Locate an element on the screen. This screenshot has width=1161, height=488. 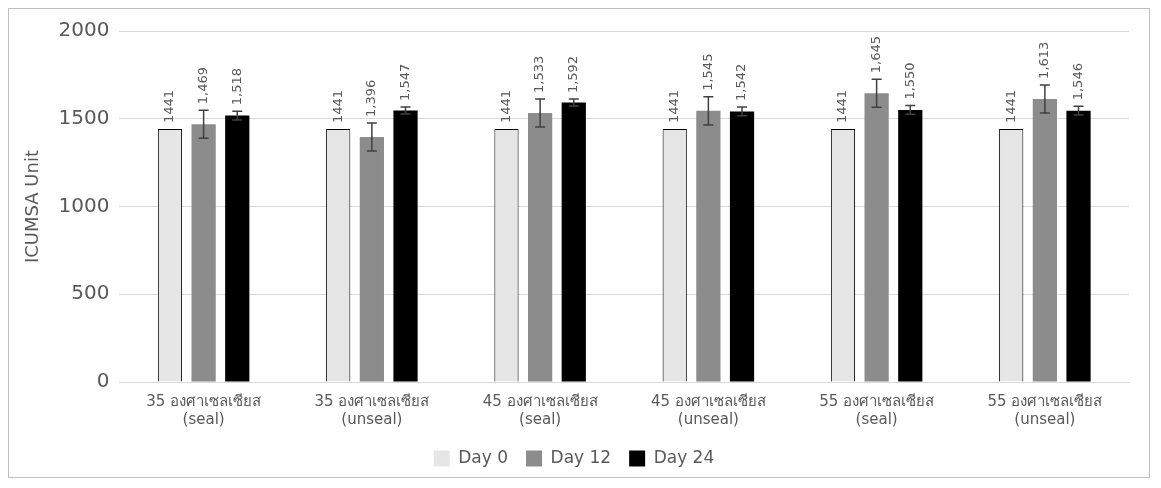
y-tick-label: 2000 is located at coordinates (84, 29).